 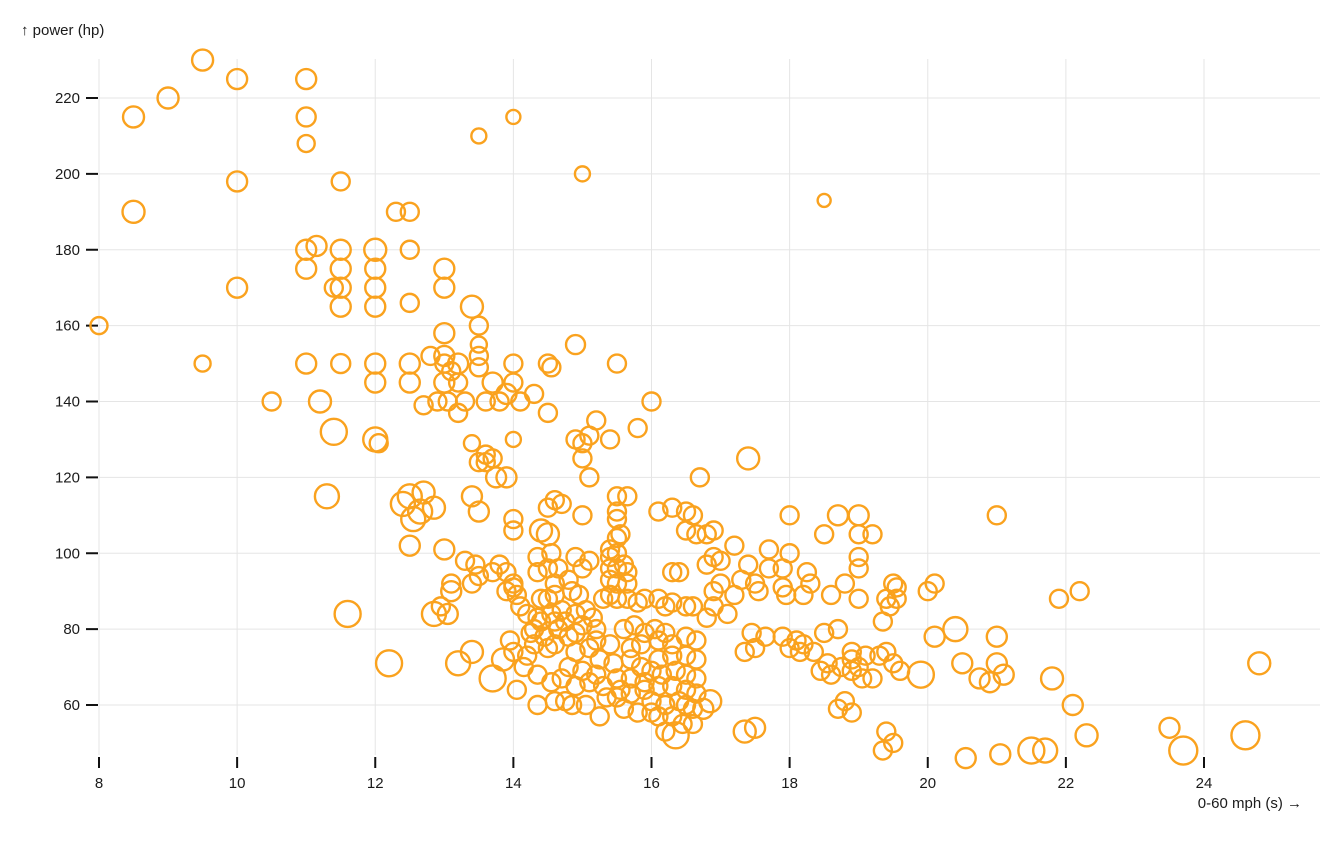 I want to click on y-tick-label: 180, so click(x=67, y=250).